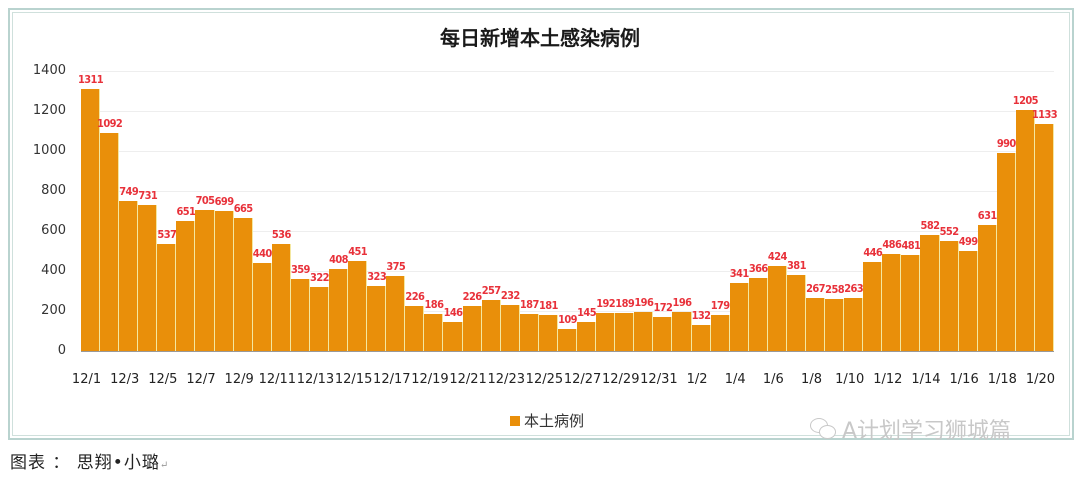 Image resolution: width=1080 pixels, height=477 pixels. I want to click on data-label: 651, so click(186, 211).